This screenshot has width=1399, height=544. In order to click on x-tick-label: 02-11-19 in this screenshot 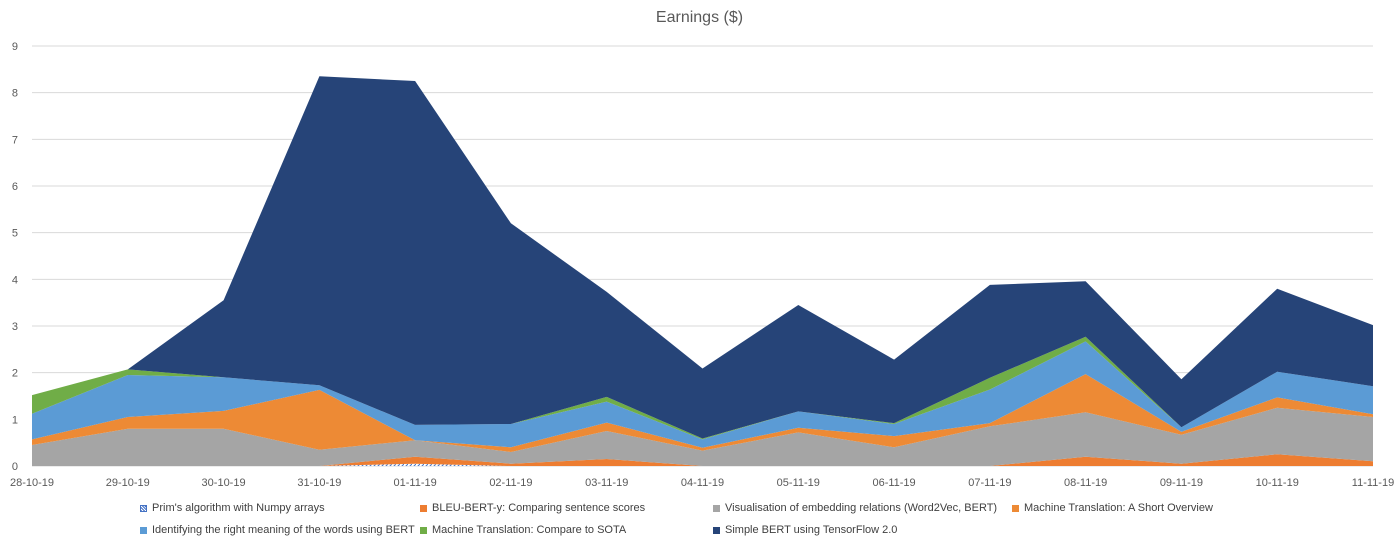, I will do `click(510, 483)`.